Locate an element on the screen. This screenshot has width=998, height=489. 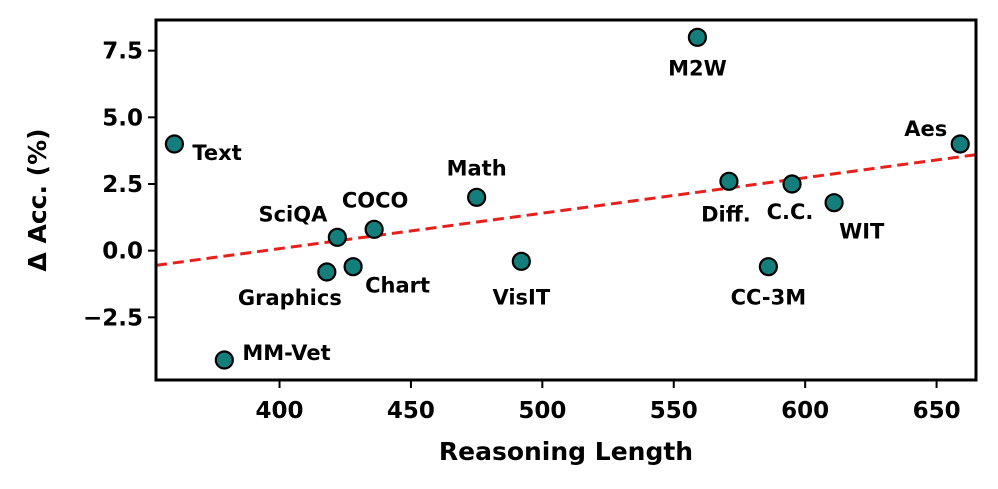
point-label-aes: Aes is located at coordinates (925, 129).